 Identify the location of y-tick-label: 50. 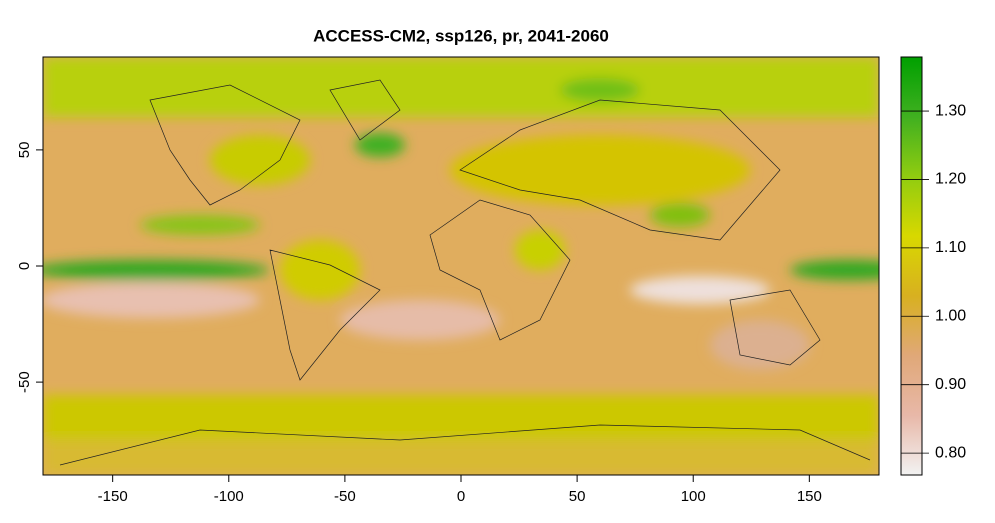
(24, 150).